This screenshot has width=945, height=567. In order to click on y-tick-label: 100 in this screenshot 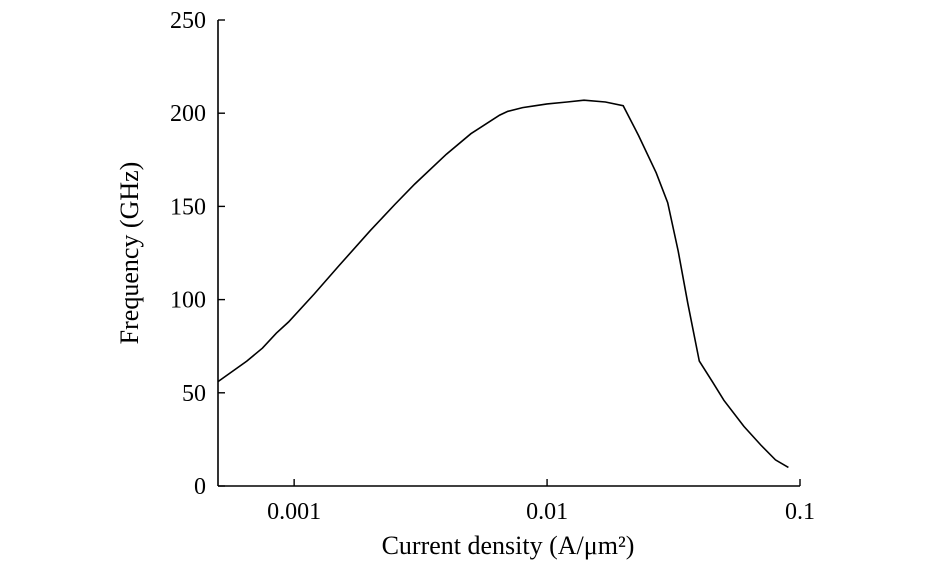, I will do `click(188, 301)`.